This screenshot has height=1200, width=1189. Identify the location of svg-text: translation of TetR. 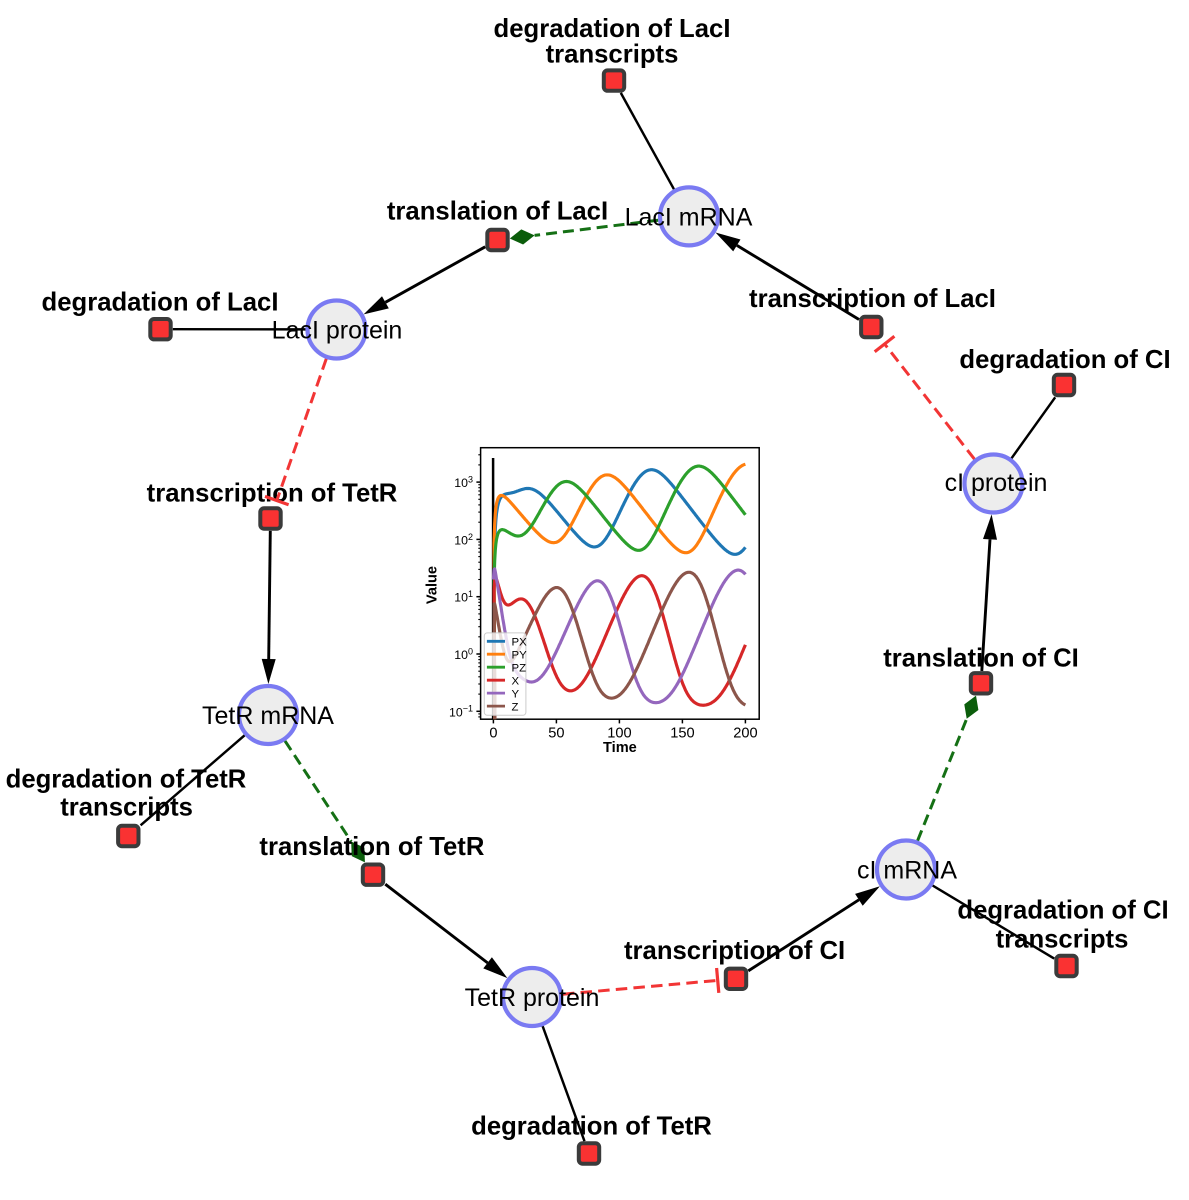
(371, 847).